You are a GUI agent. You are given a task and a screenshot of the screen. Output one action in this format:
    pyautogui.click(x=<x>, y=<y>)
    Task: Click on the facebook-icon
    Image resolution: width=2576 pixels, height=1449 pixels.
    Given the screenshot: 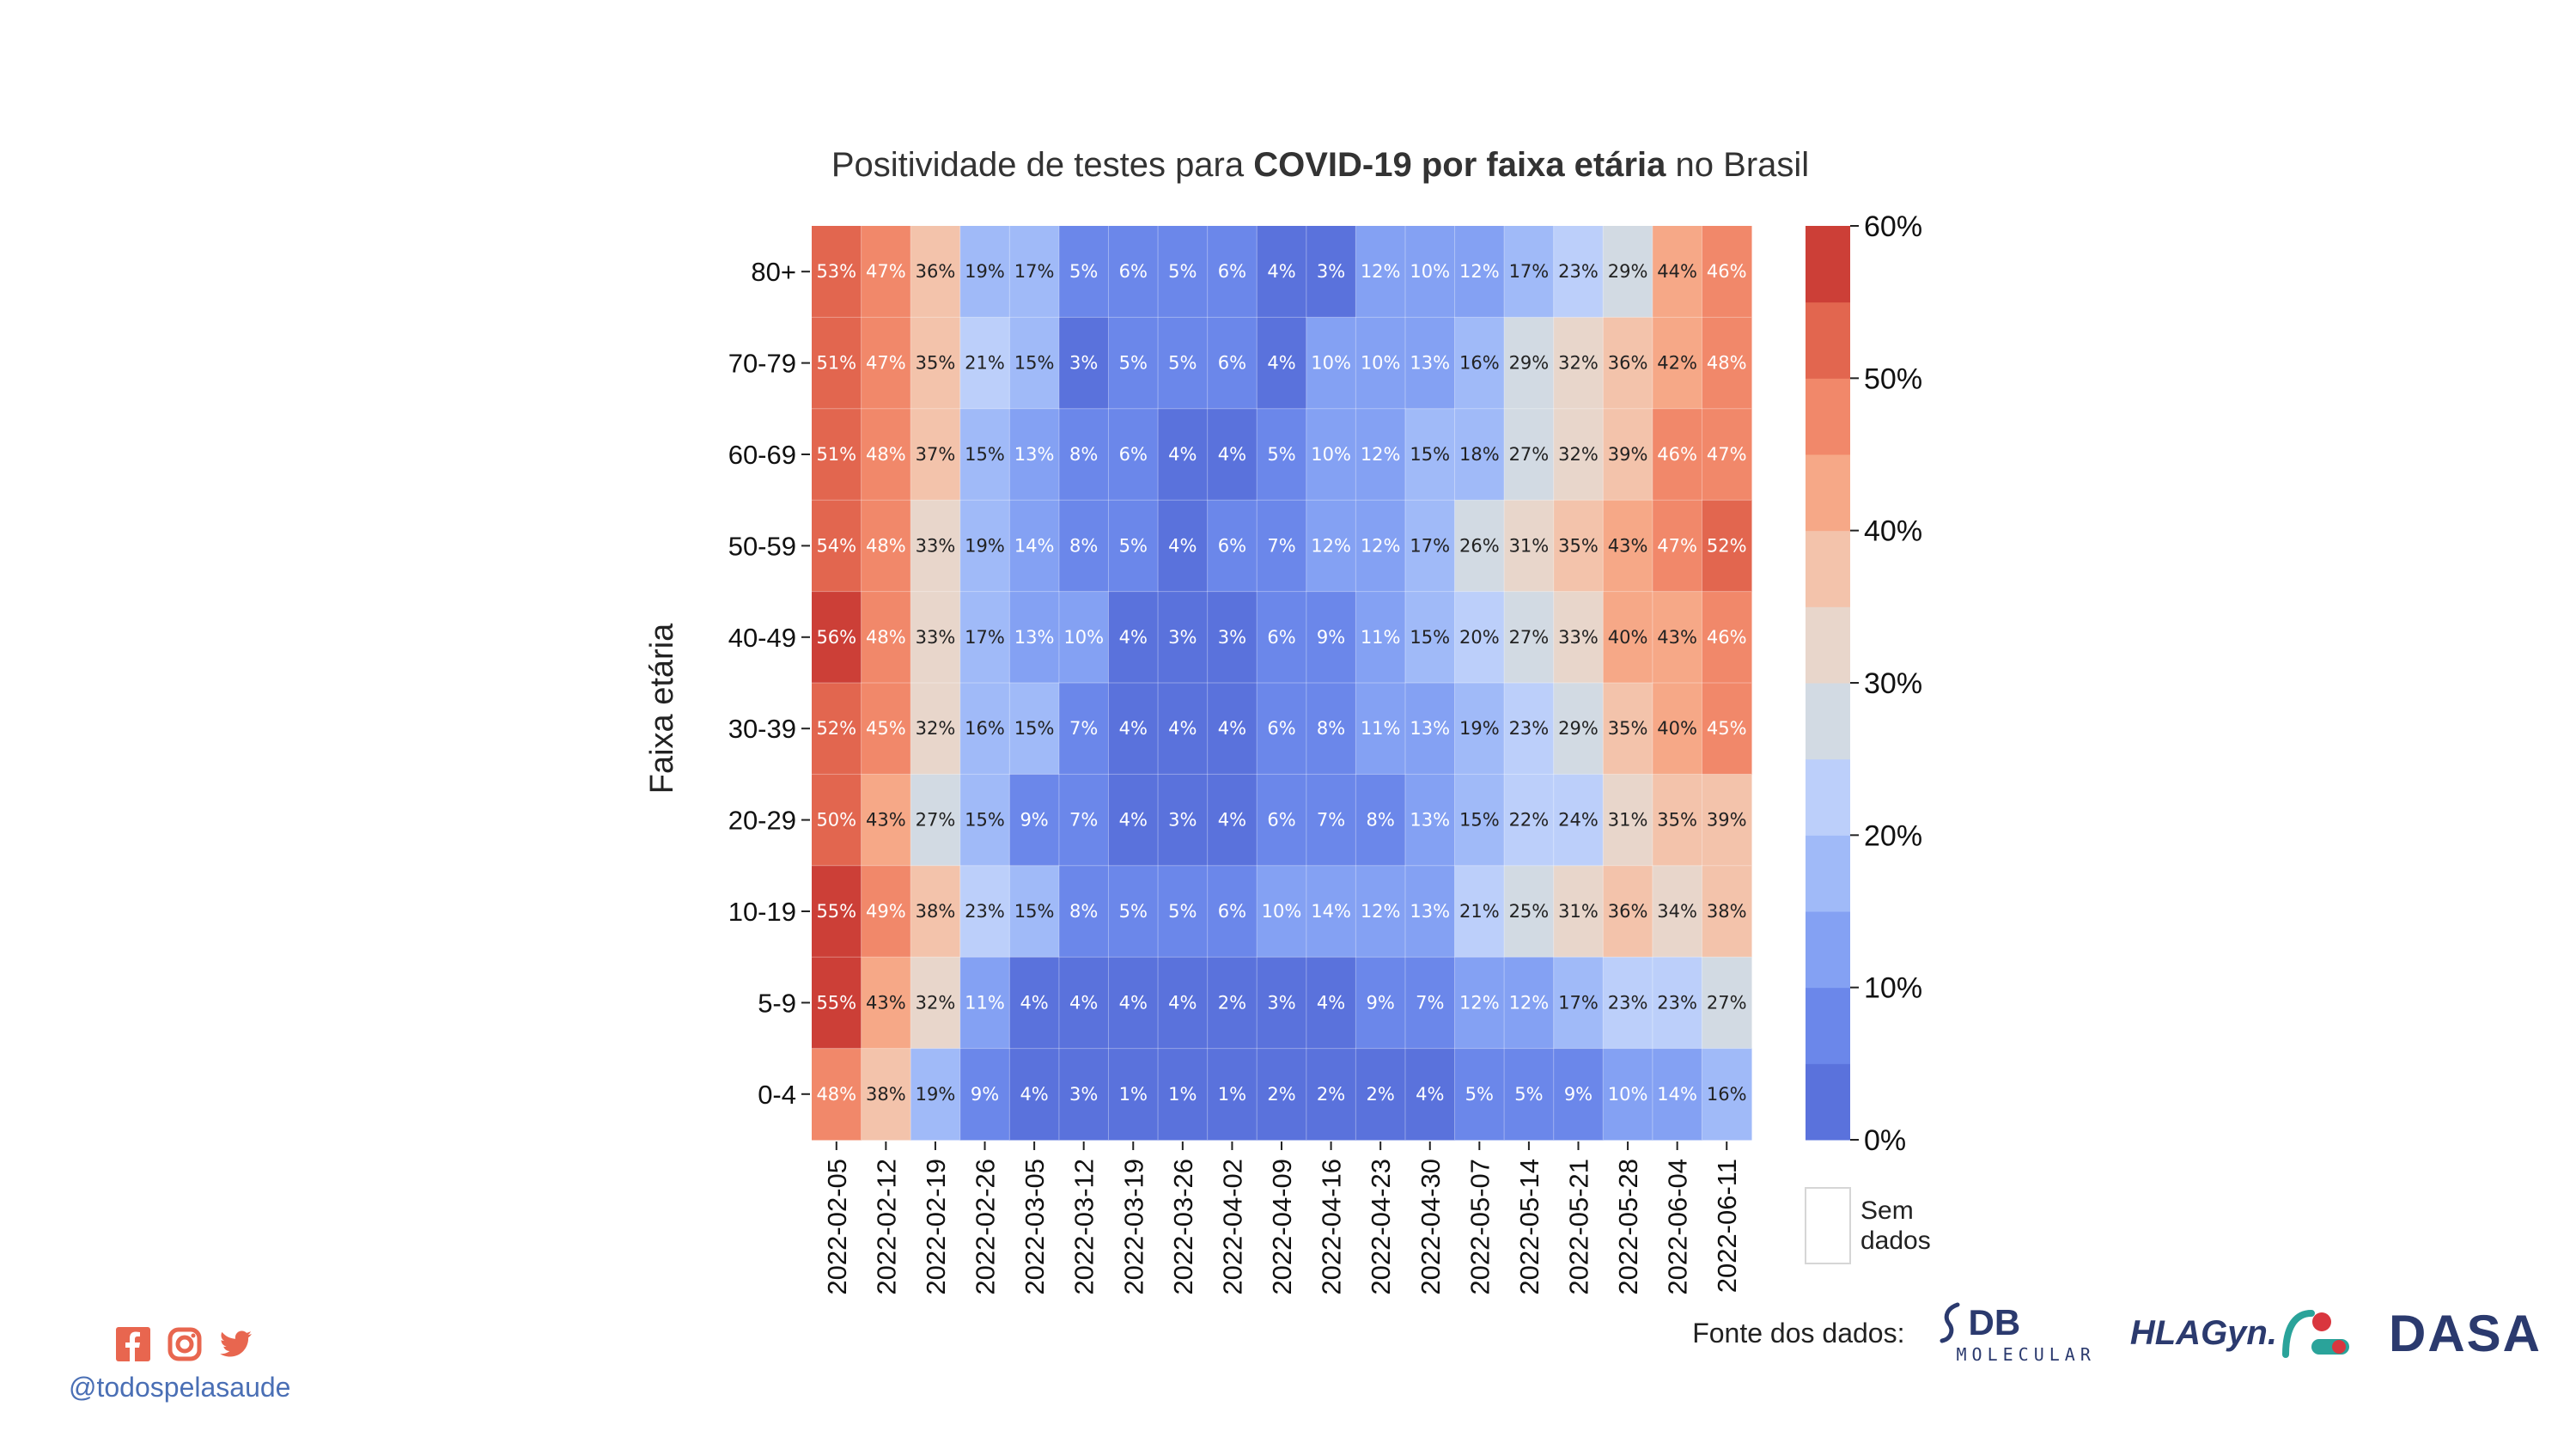 What is the action you would take?
    pyautogui.click(x=133, y=1344)
    